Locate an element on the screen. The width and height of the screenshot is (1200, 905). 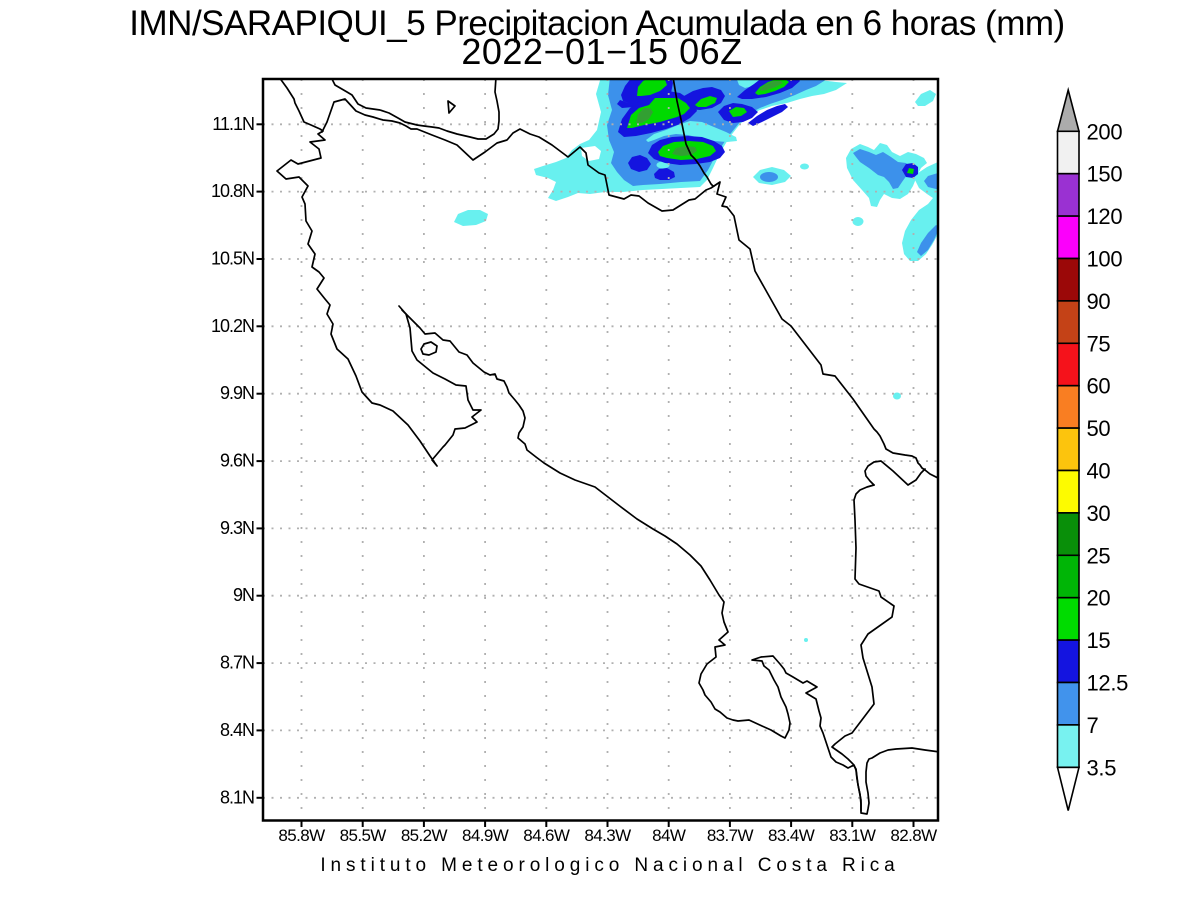
svg-text: 83.4W is located at coordinates (791, 835).